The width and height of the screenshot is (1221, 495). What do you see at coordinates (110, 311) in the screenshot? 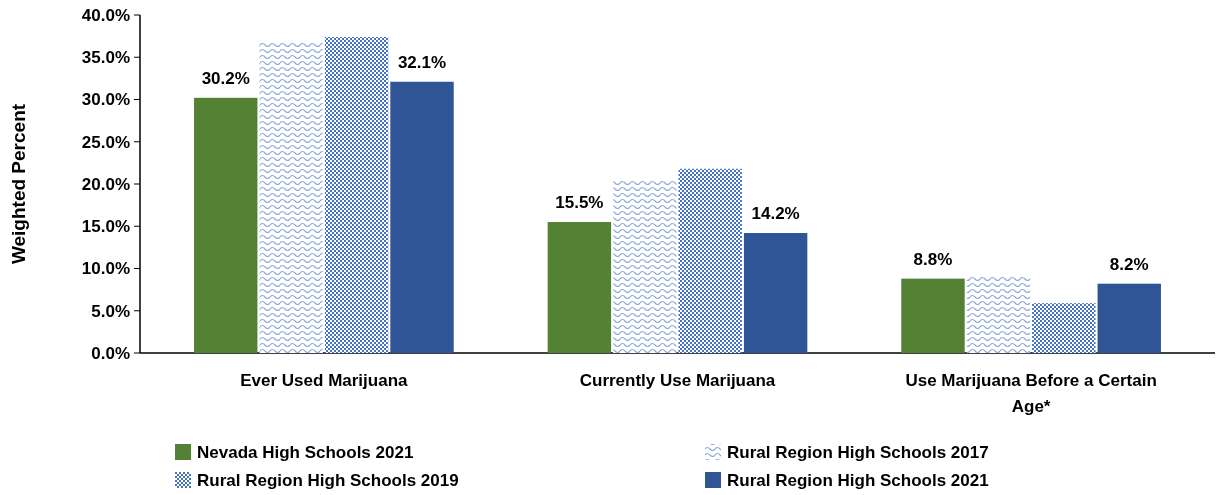
I see `y-tick-label: 5.0%` at bounding box center [110, 311].